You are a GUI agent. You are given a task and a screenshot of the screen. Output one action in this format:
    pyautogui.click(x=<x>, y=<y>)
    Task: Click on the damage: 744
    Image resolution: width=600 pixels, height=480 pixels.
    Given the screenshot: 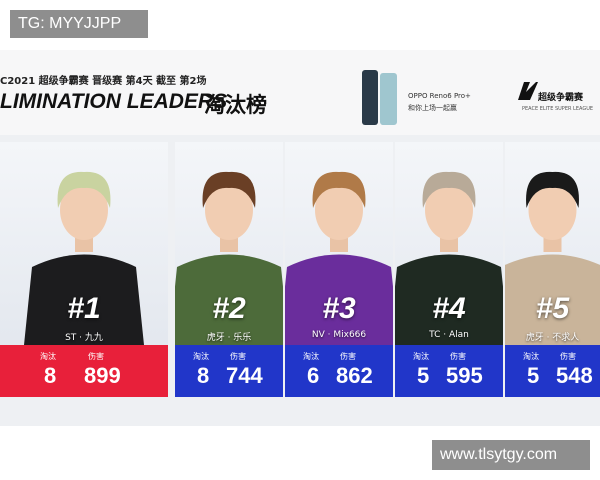 What is the action you would take?
    pyautogui.click(x=244, y=375)
    